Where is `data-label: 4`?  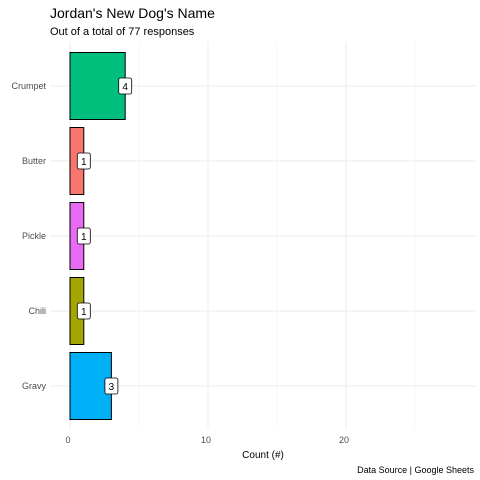
data-label: 4 is located at coordinates (125, 86).